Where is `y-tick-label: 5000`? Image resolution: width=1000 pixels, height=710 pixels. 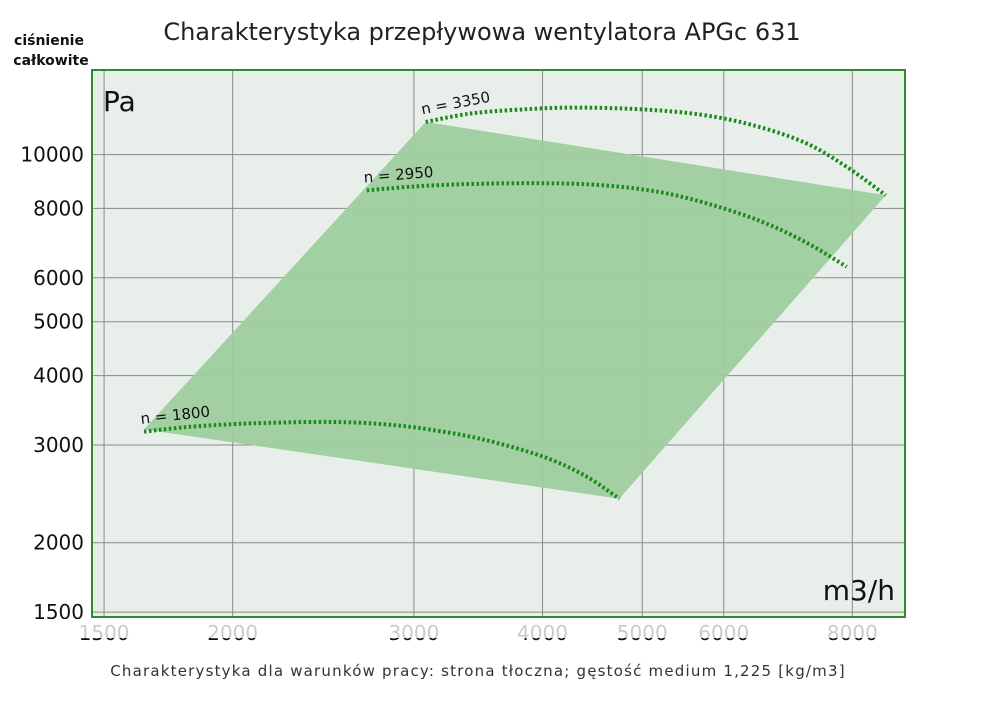 y-tick-label: 5000 is located at coordinates (58, 322).